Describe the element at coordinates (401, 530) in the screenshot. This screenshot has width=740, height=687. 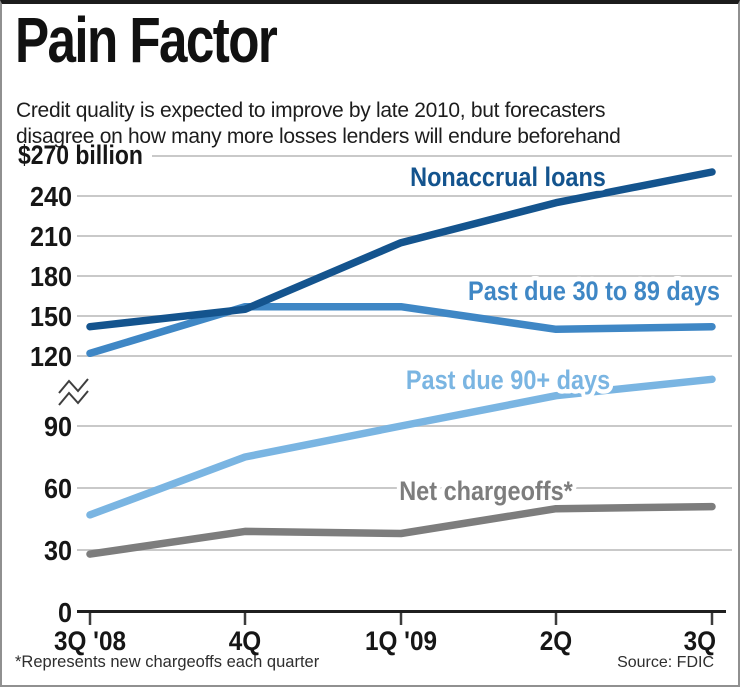
I see `series-line-net-chargeoffs` at that location.